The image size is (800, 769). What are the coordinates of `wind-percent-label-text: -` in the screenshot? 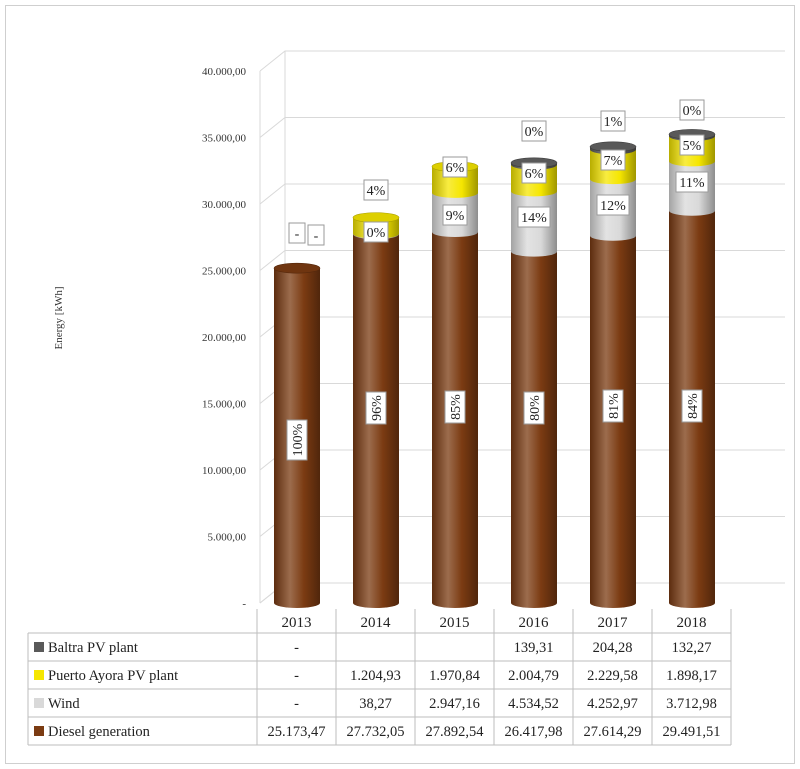 It's located at (297, 234).